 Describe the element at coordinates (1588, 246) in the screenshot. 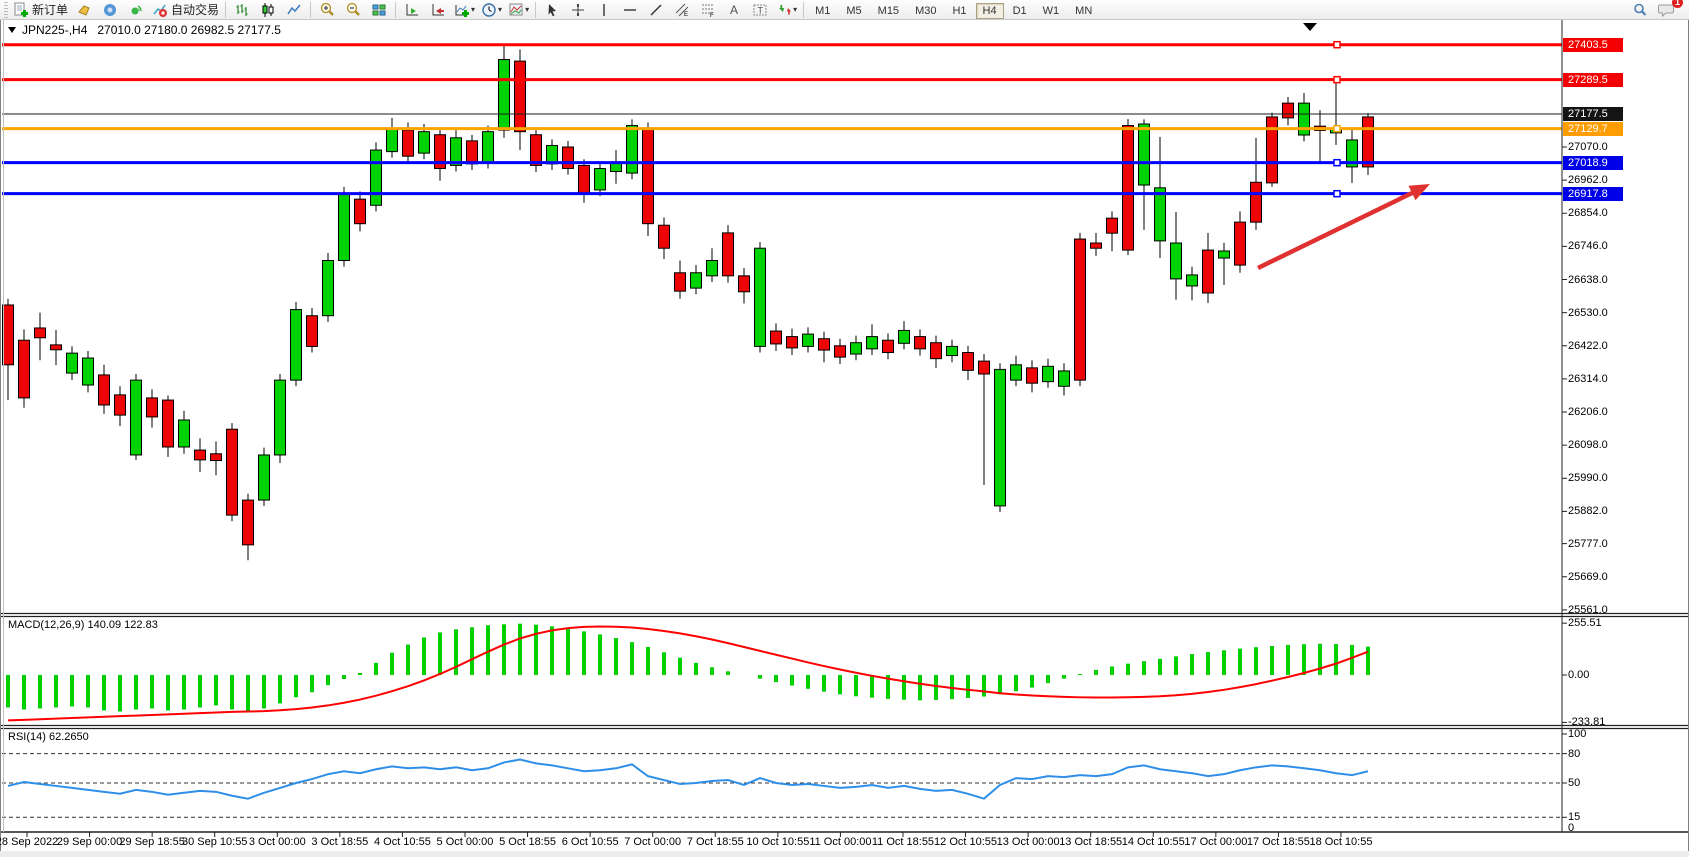

I see `price-tick: 26746.0` at that location.